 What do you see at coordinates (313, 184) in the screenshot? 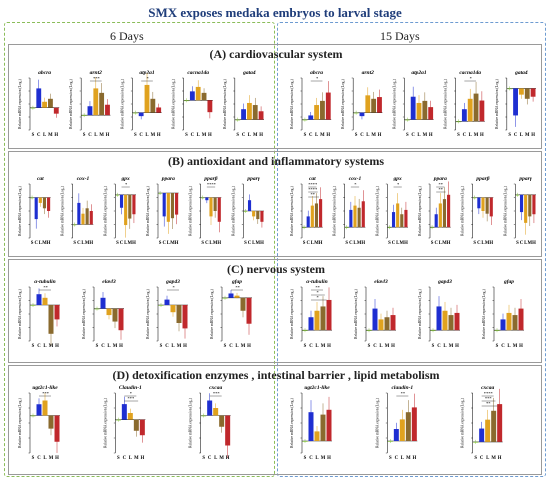
I see `significance-label: ****` at bounding box center [313, 184].